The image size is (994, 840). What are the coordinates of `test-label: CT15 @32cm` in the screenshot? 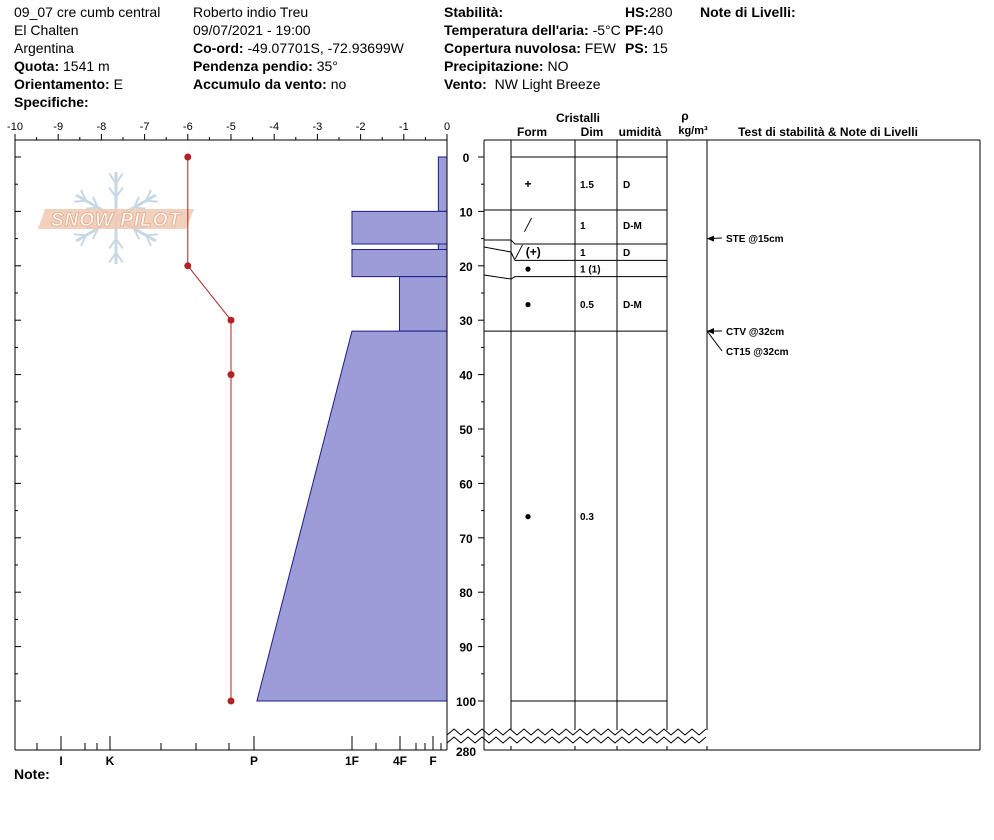 It's located at (757, 352).